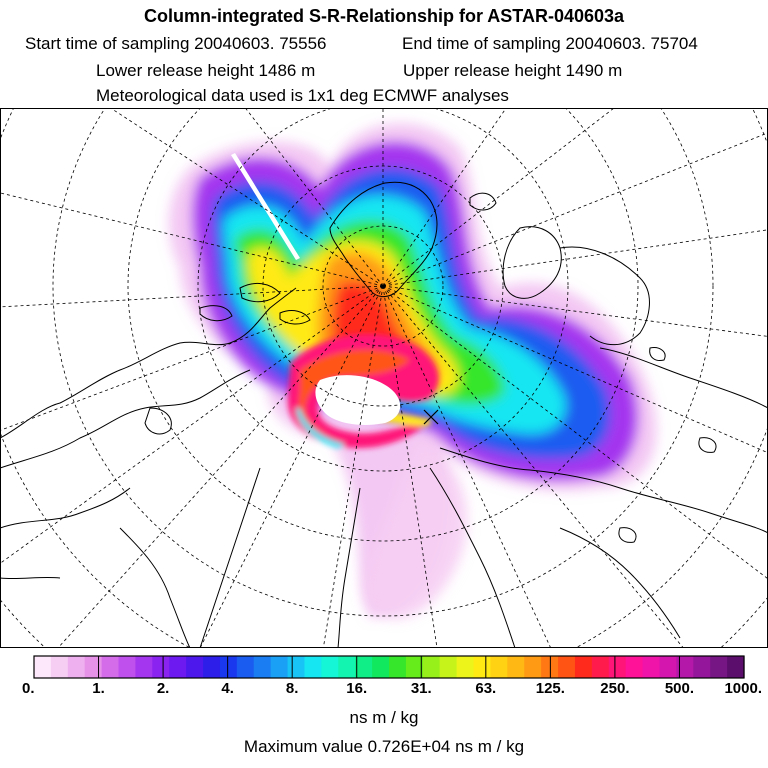 This screenshot has width=768, height=768. What do you see at coordinates (415, 528) in the screenshot?
I see `plume-tail` at bounding box center [415, 528].